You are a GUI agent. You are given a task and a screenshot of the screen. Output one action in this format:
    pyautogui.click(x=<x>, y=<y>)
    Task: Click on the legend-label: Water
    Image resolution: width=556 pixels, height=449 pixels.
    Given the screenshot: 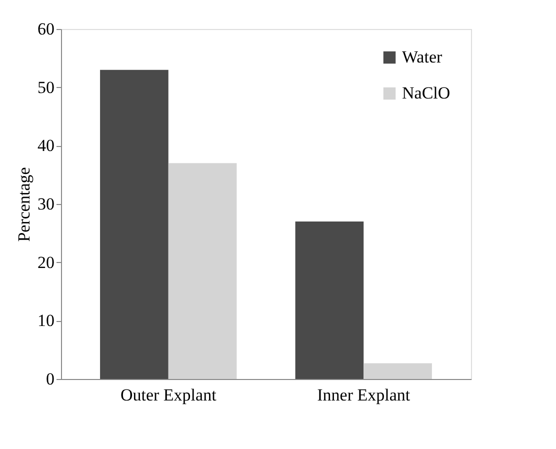 What is the action you would take?
    pyautogui.click(x=422, y=57)
    